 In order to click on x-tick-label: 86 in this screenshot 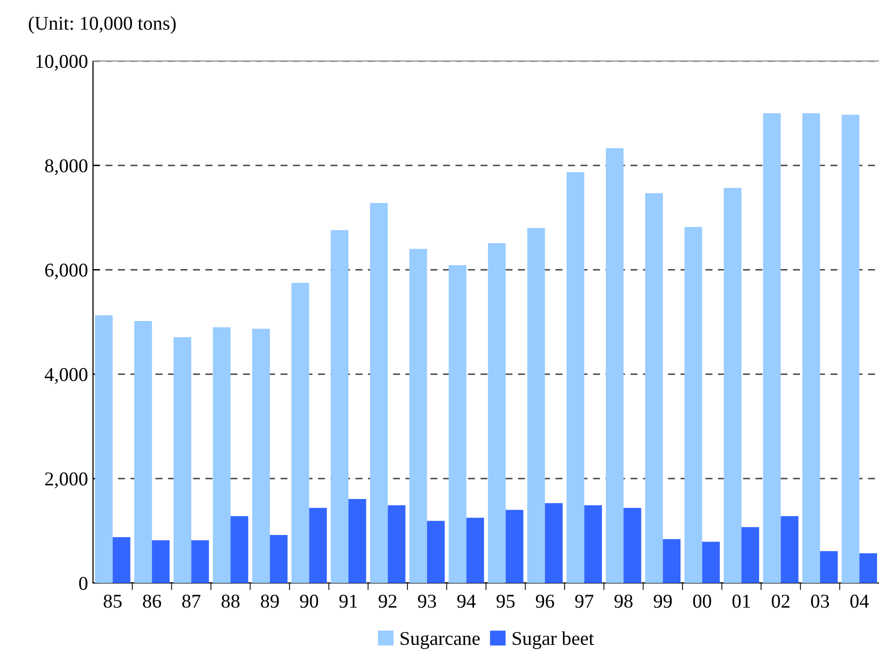, I will do `click(152, 601)`.